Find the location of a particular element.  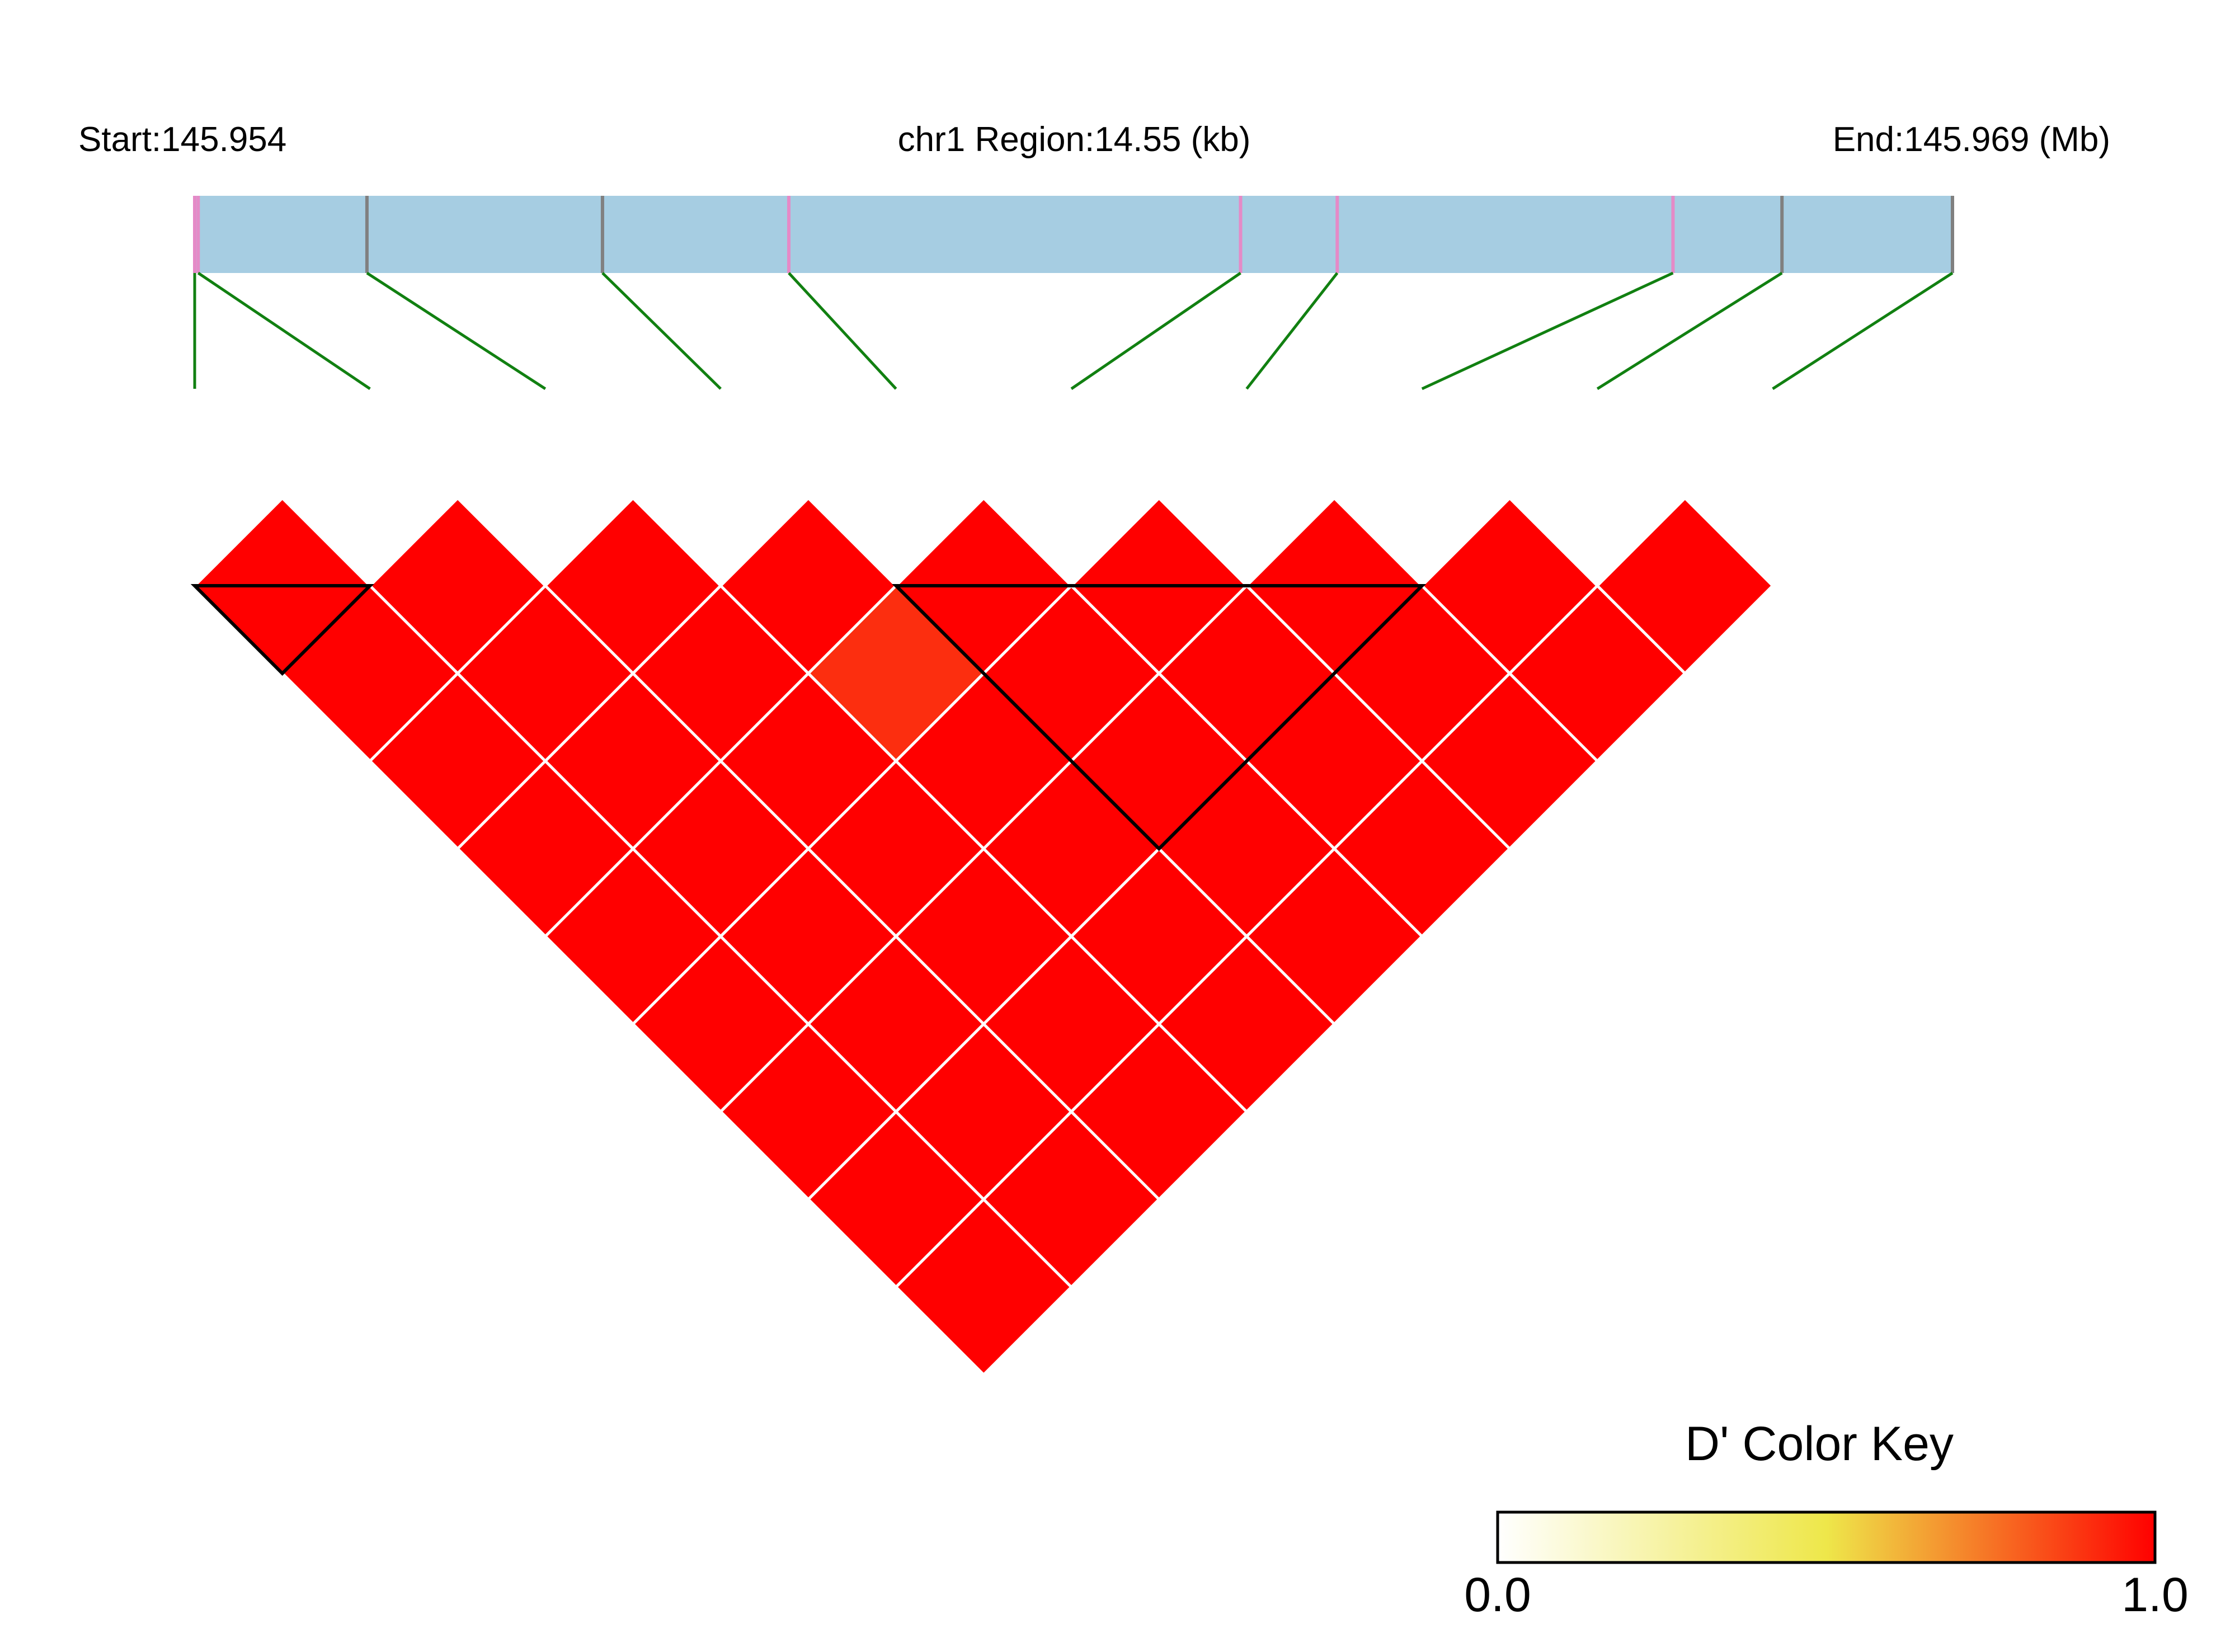

ld-block-outlines is located at coordinates (808, 717).